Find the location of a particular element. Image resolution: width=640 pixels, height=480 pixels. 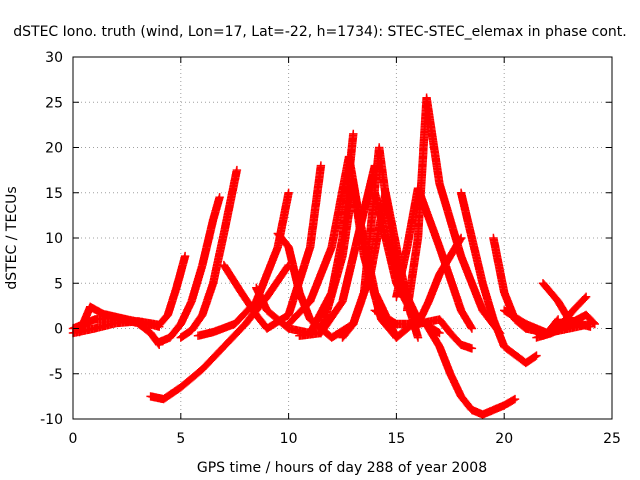

x-tick-label: 10 is located at coordinates (289, 439).